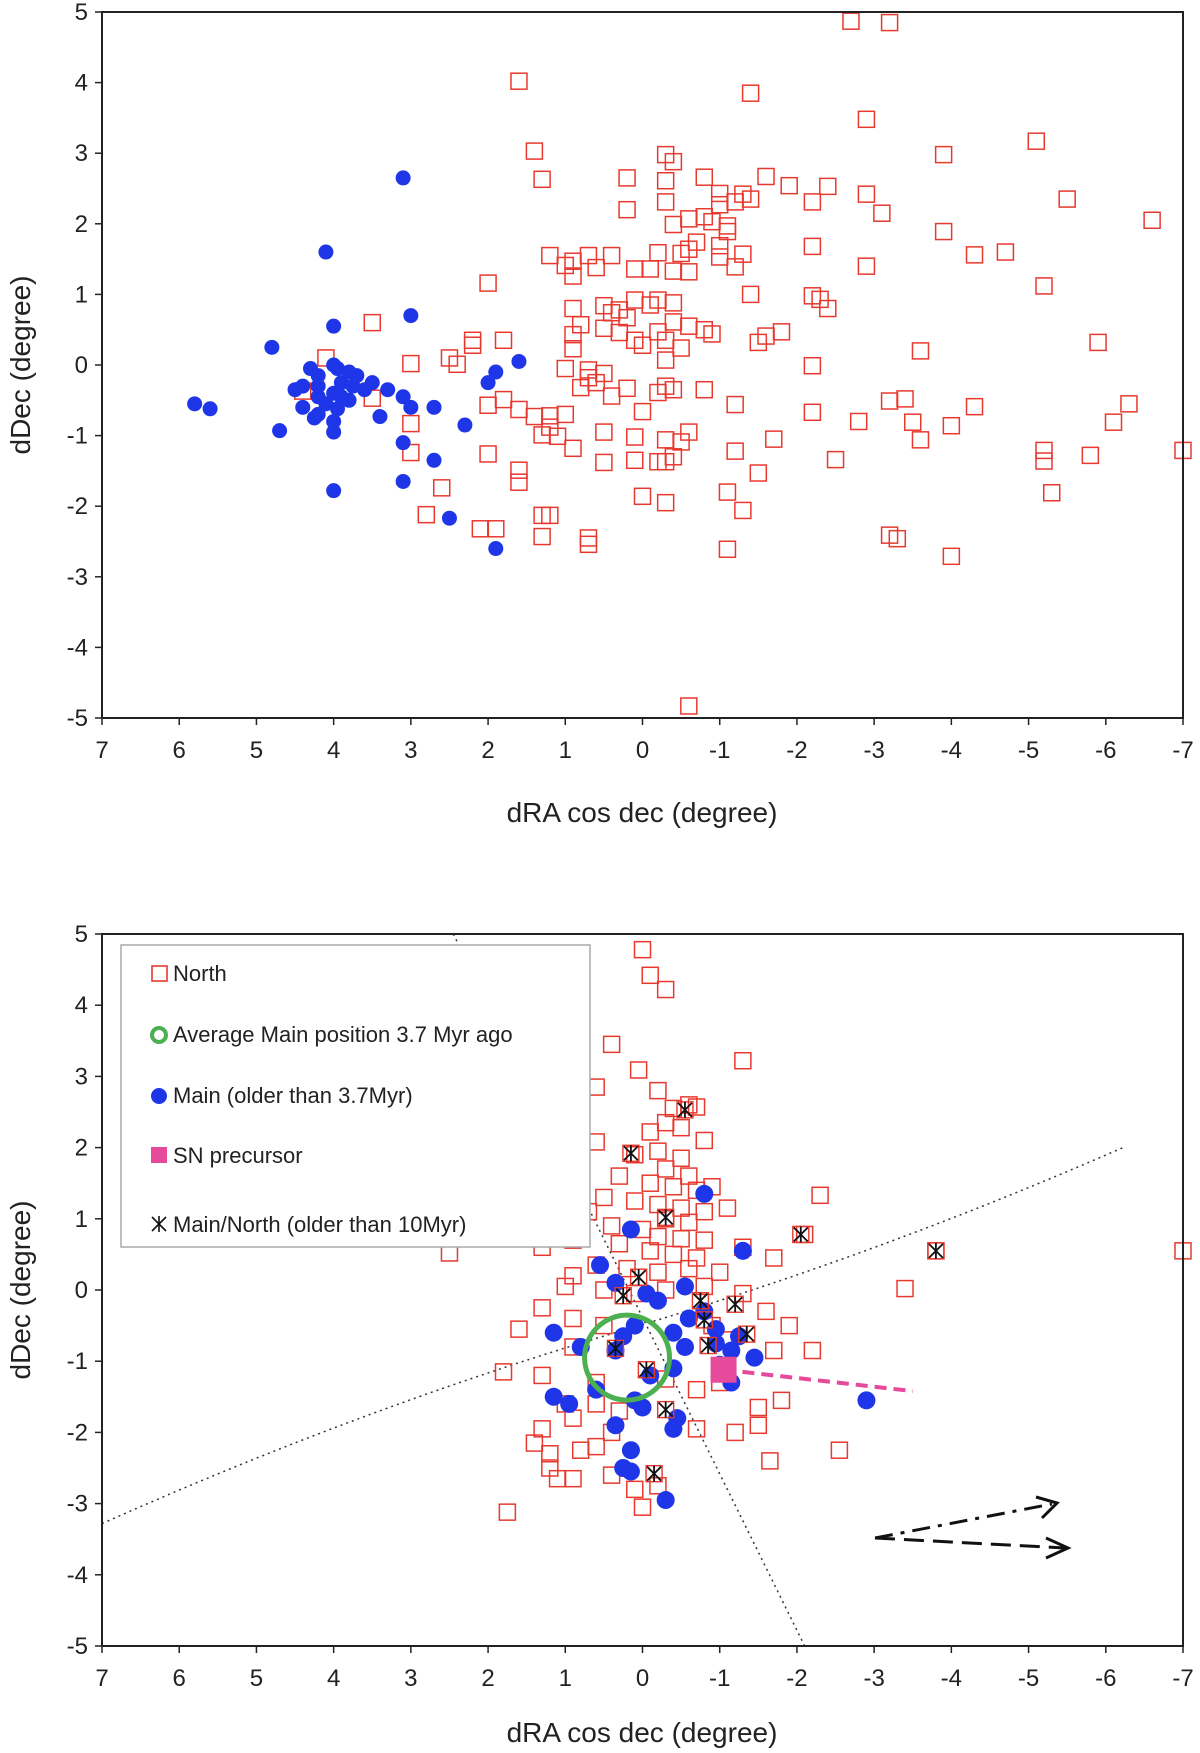  I want to click on bottom-x-tick-label: 3, so click(410, 1678).